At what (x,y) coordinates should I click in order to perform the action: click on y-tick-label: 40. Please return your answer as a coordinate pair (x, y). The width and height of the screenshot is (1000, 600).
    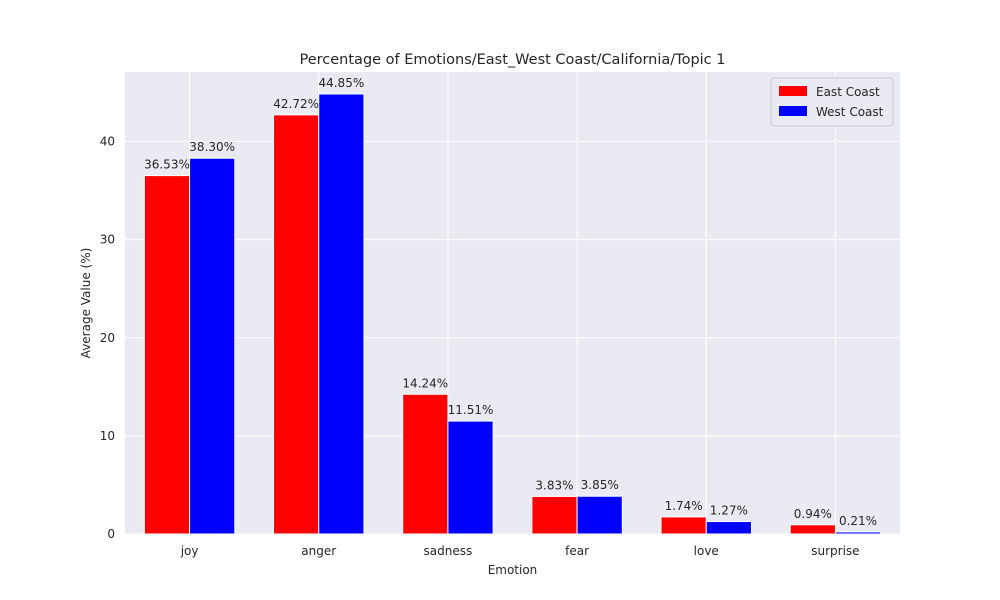
    Looking at the image, I should click on (107, 142).